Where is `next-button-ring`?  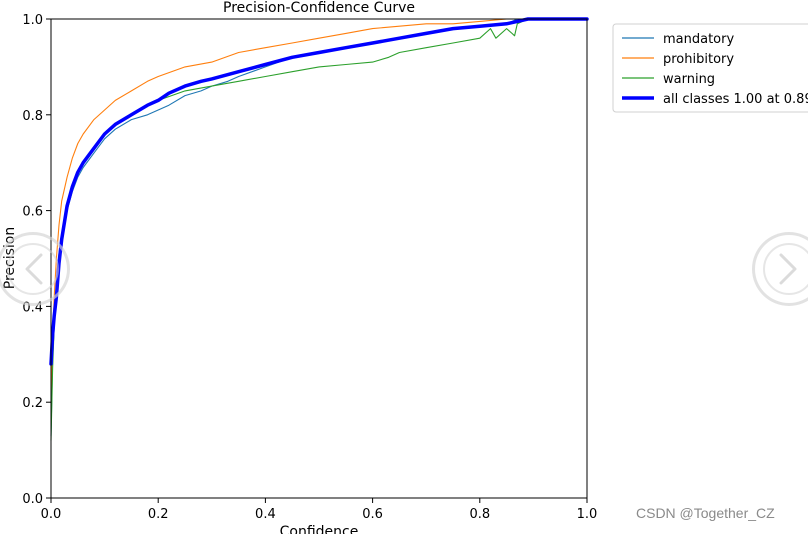
next-button-ring is located at coordinates (785, 269).